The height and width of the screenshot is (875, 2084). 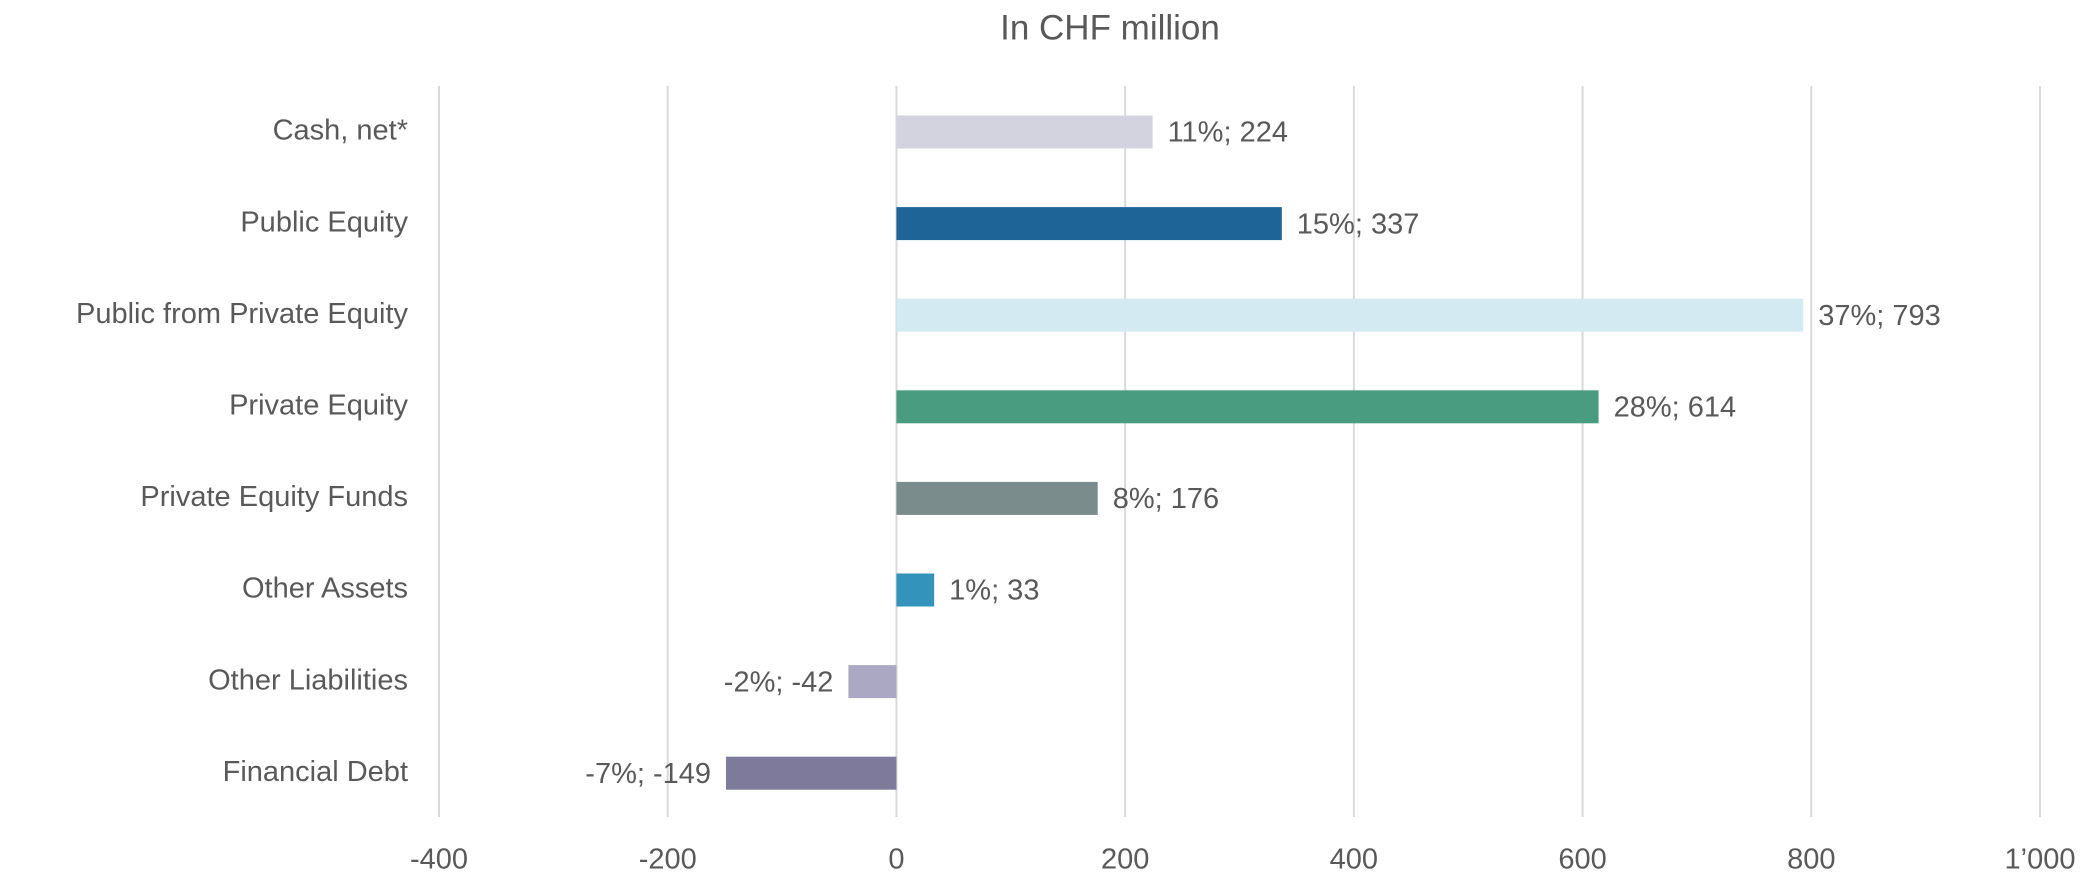 What do you see at coordinates (1125, 859) in the screenshot?
I see `x-tick-label: 200` at bounding box center [1125, 859].